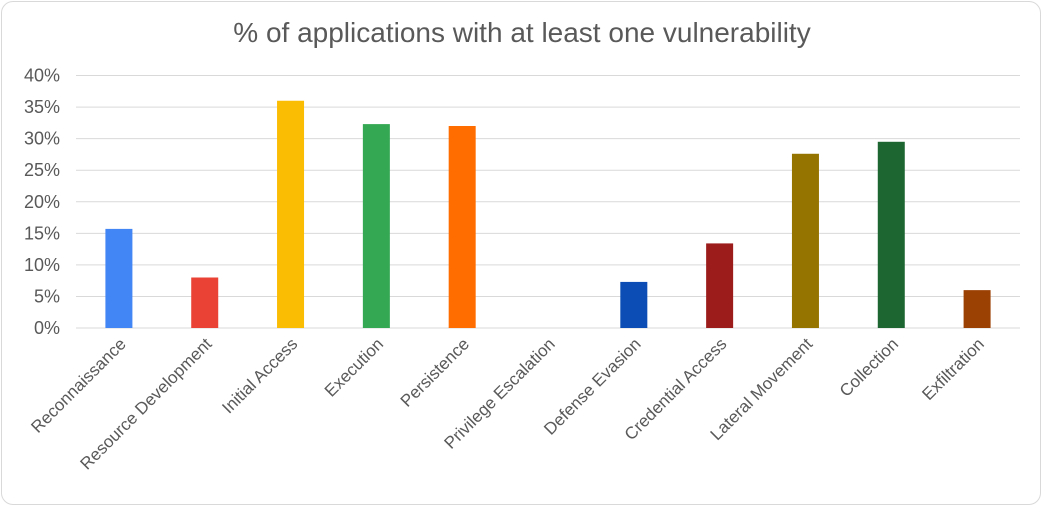 Image resolution: width=1044 pixels, height=508 pixels. Describe the element at coordinates (354, 367) in the screenshot. I see `x-tick-label: Execution` at that location.